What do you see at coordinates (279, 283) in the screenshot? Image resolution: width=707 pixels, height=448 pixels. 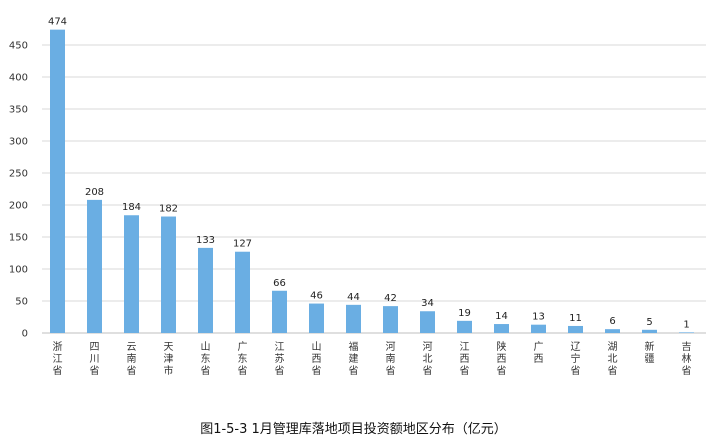 I see `data-label: 66` at bounding box center [279, 283].